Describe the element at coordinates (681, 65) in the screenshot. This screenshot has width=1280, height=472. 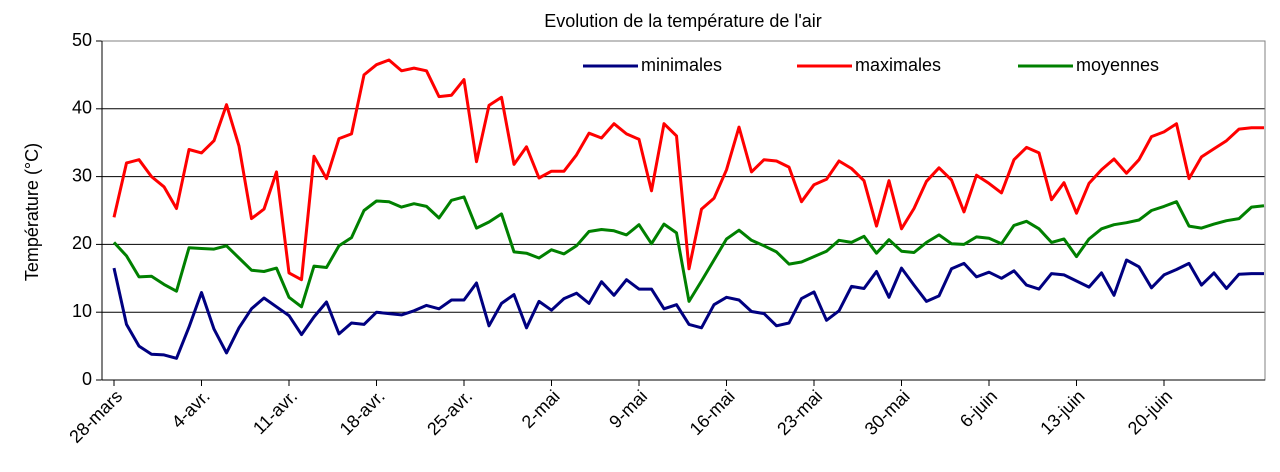
I see `legend-label: minimales` at that location.